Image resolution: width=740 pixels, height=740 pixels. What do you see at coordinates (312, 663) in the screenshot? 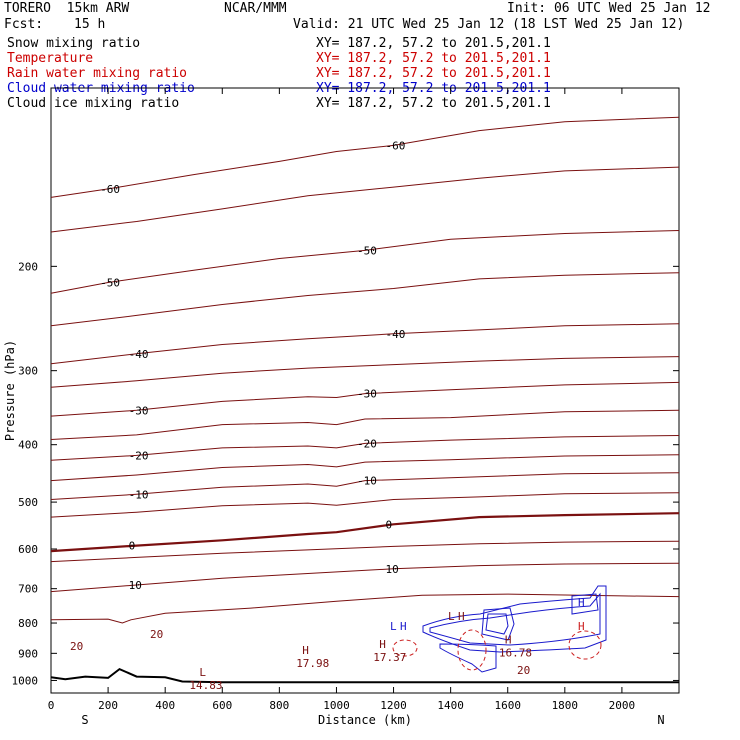
I see `high-value: 17.98` at bounding box center [312, 663].